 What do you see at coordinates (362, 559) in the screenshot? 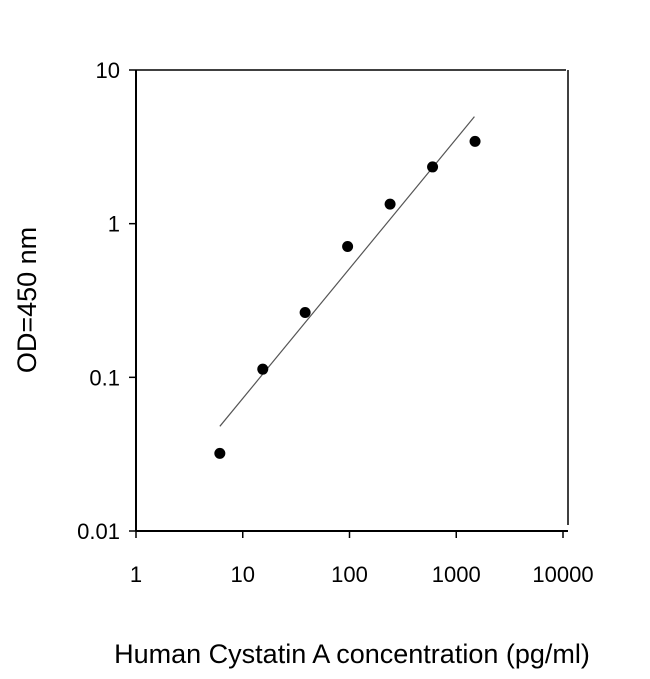
I see `x-ticks: 1 10 100 1000 10000` at bounding box center [362, 559].